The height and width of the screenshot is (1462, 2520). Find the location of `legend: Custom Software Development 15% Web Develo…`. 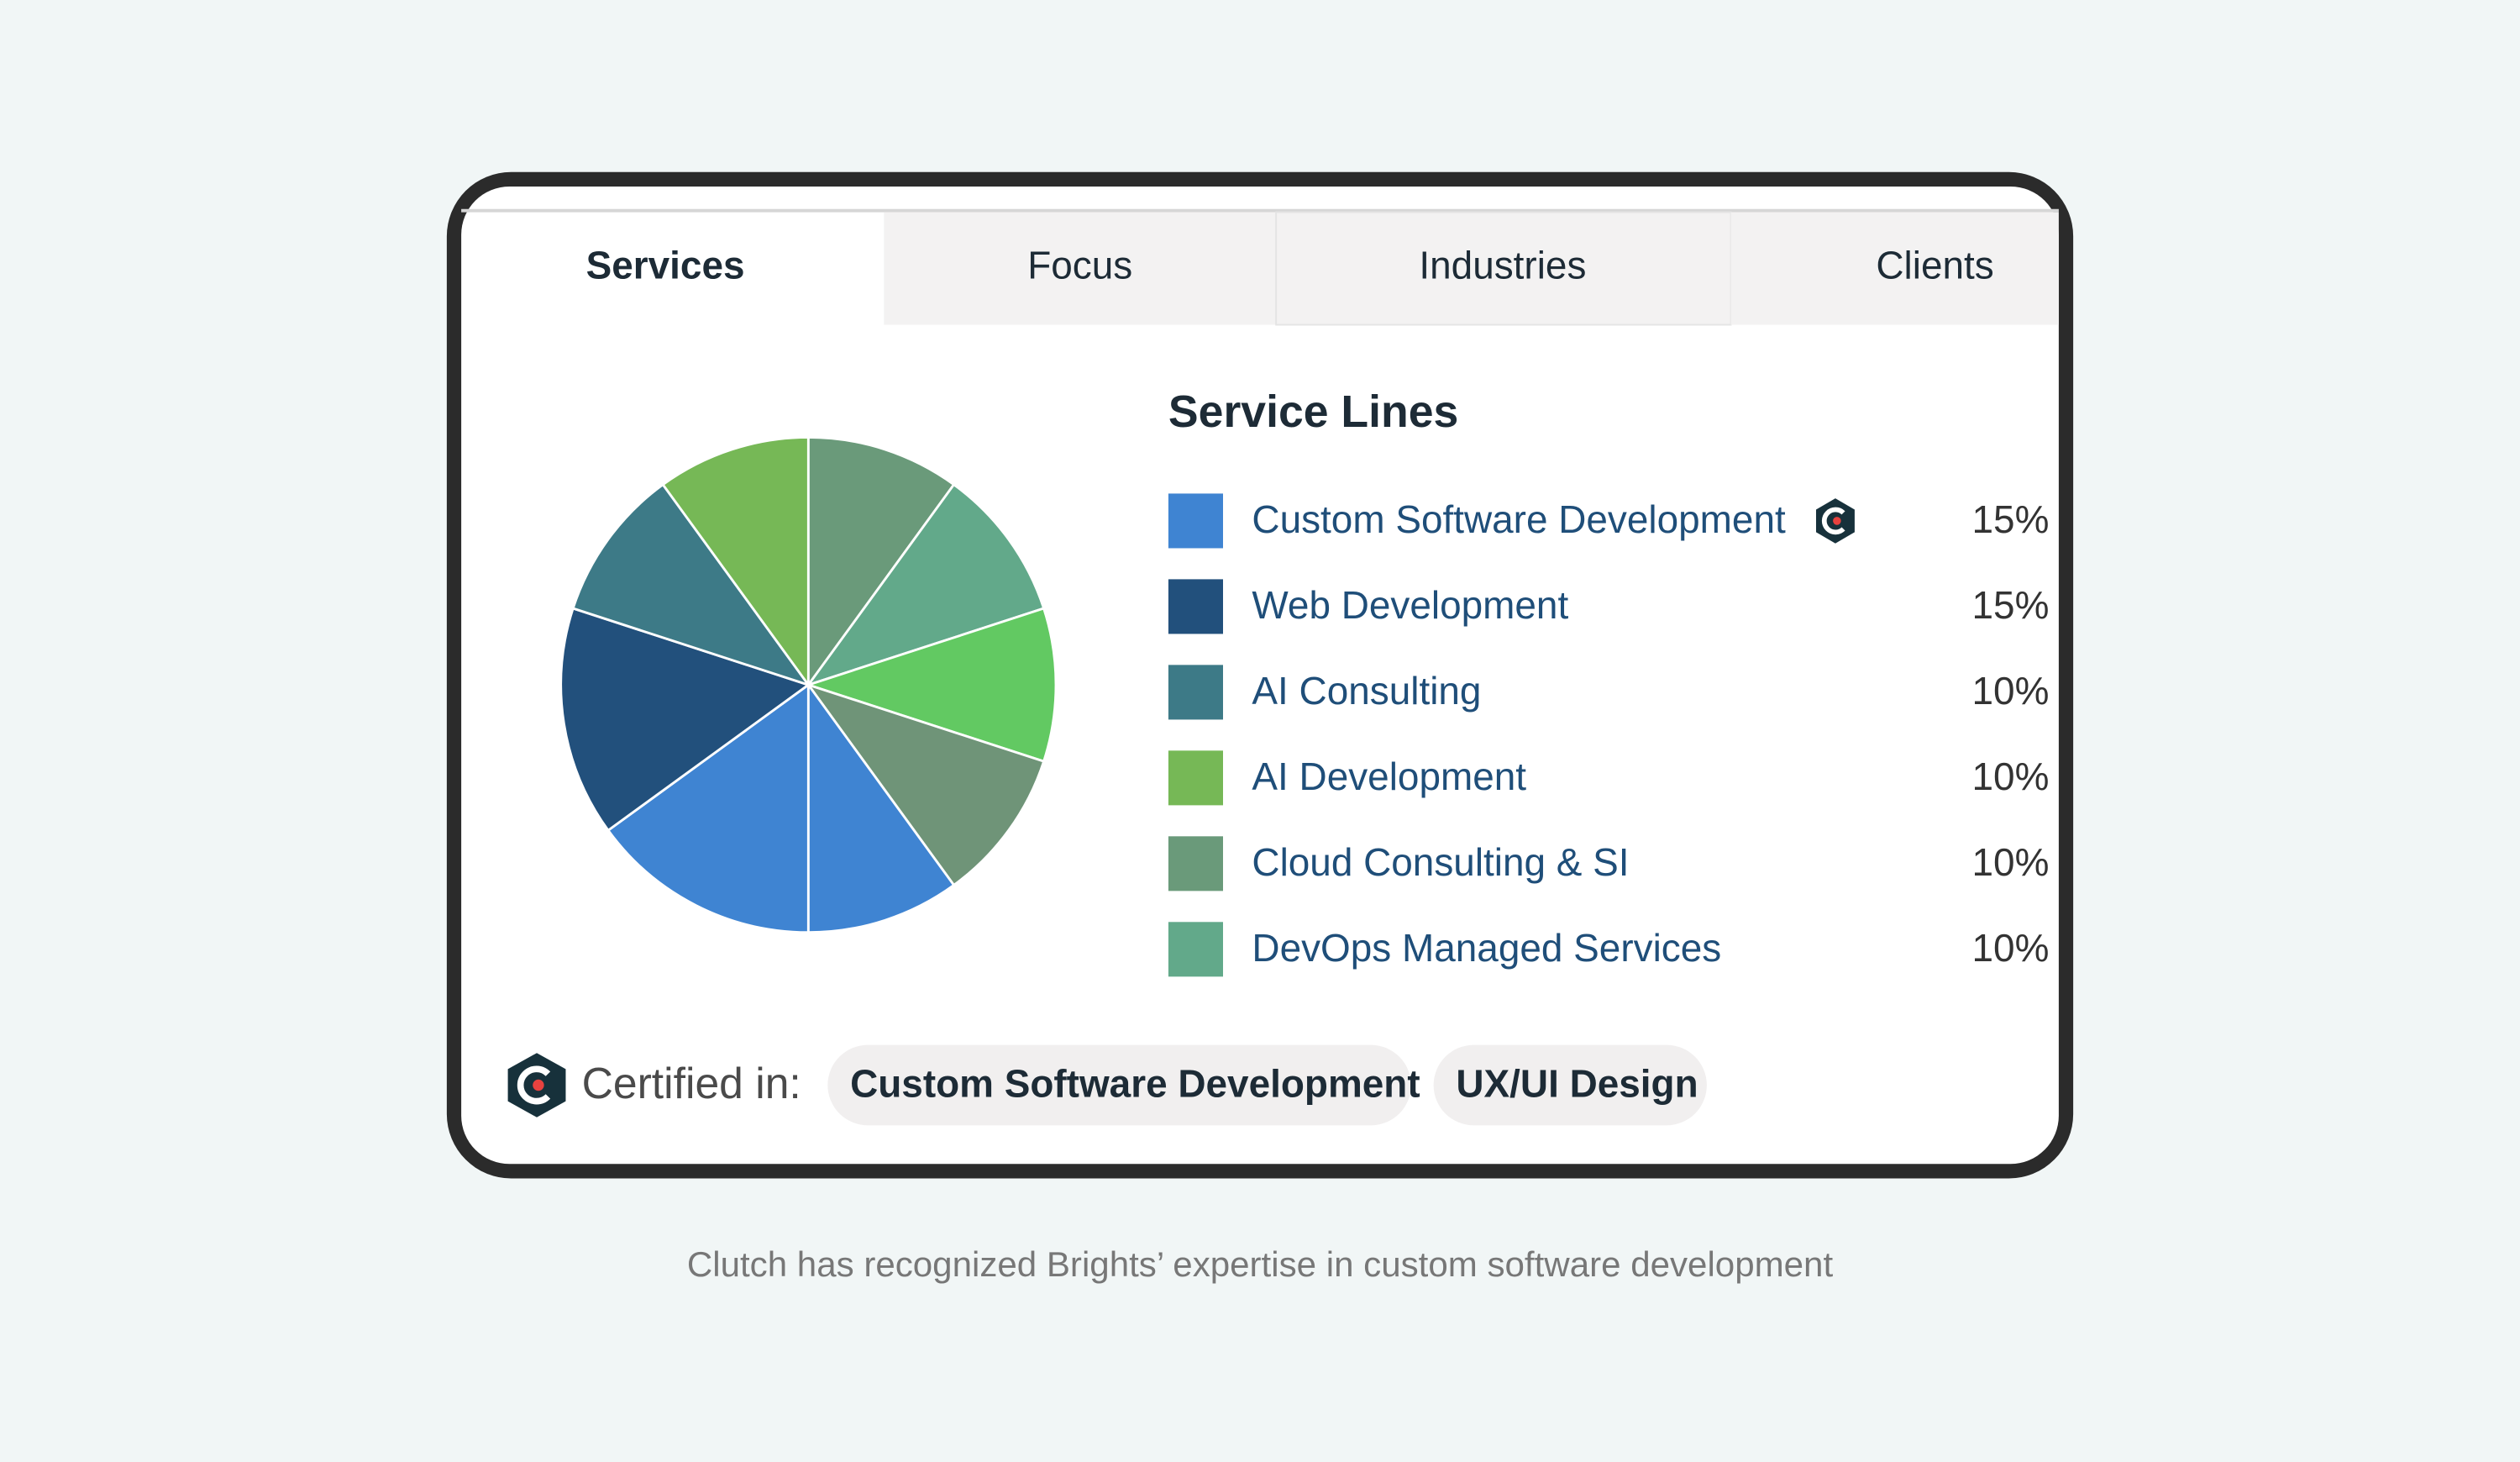

legend: Custom Software Development 15% Web Develo… is located at coordinates (1609, 735).